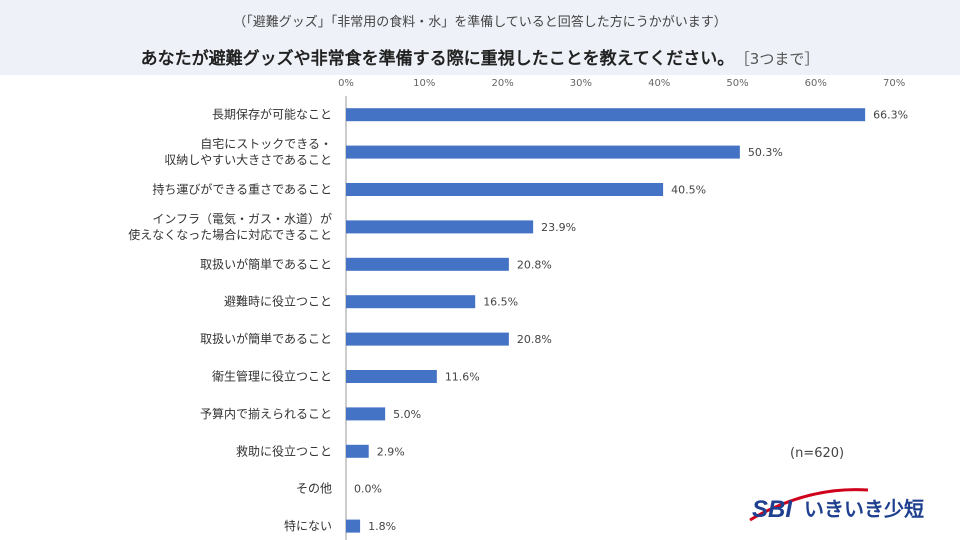 The image size is (960, 540). I want to click on header-band, so click(480, 37).